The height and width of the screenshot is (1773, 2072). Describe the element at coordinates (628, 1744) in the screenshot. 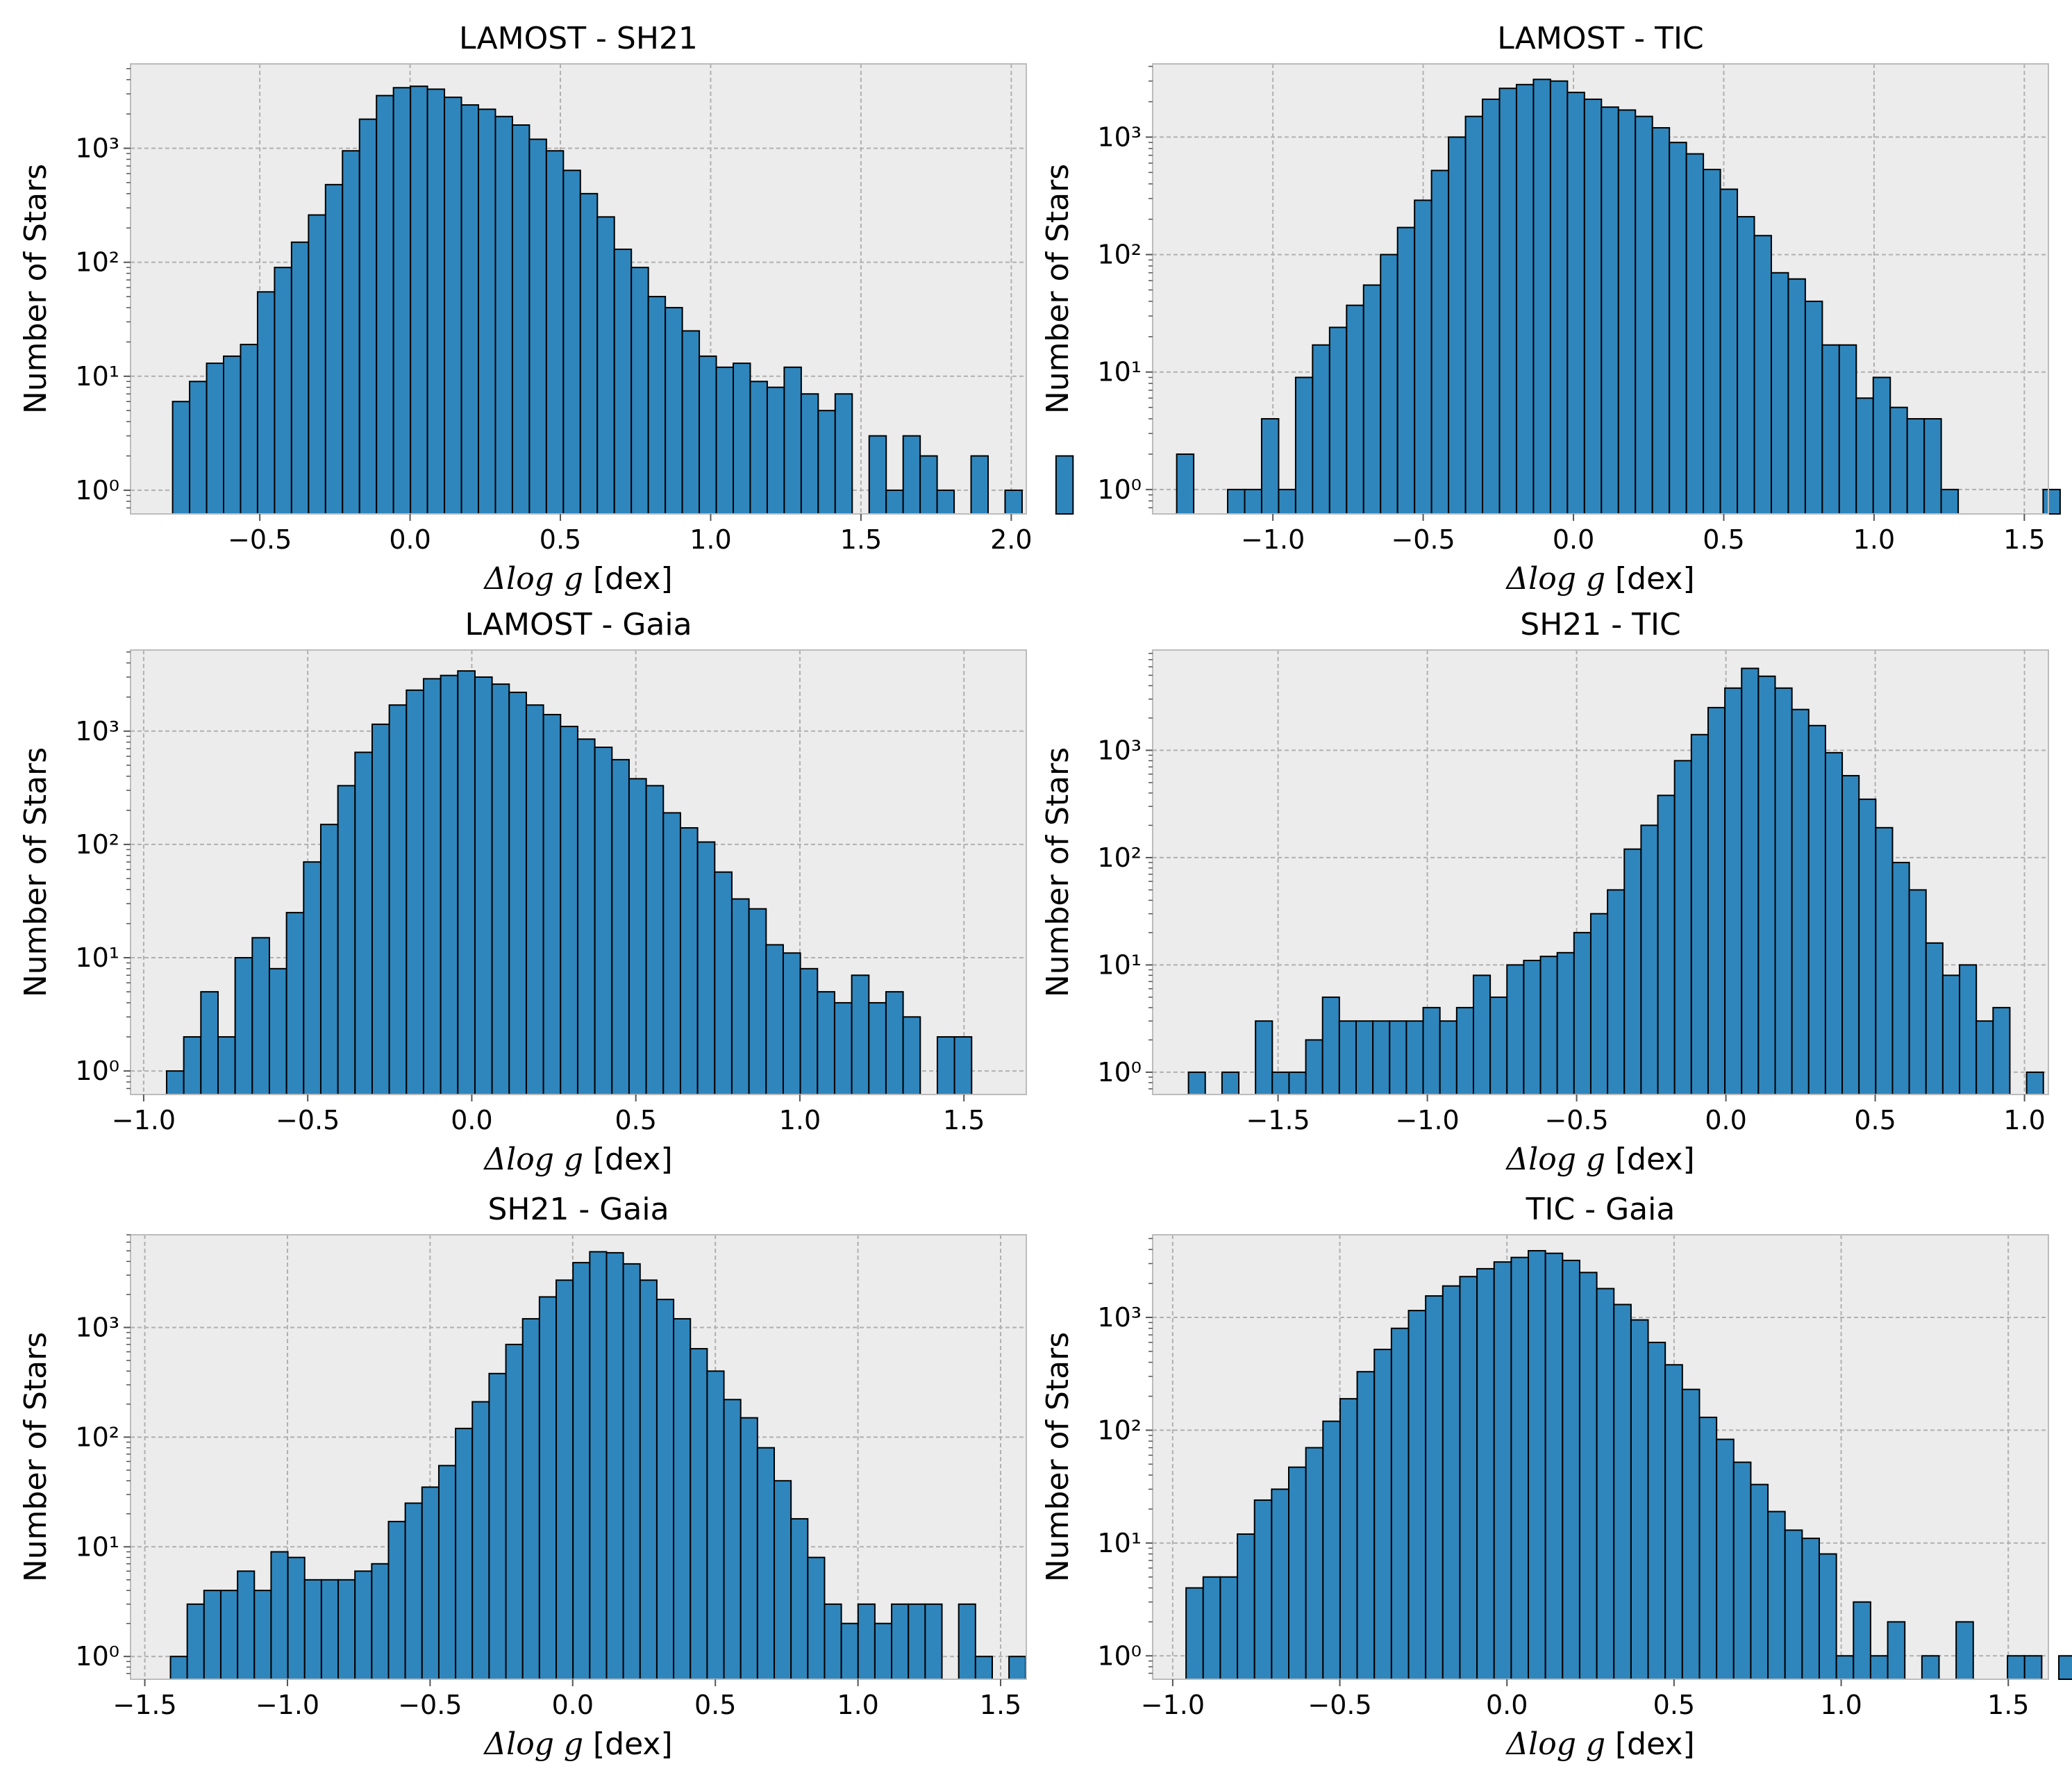

I see `x-axis-label-unit: [dex]` at that location.